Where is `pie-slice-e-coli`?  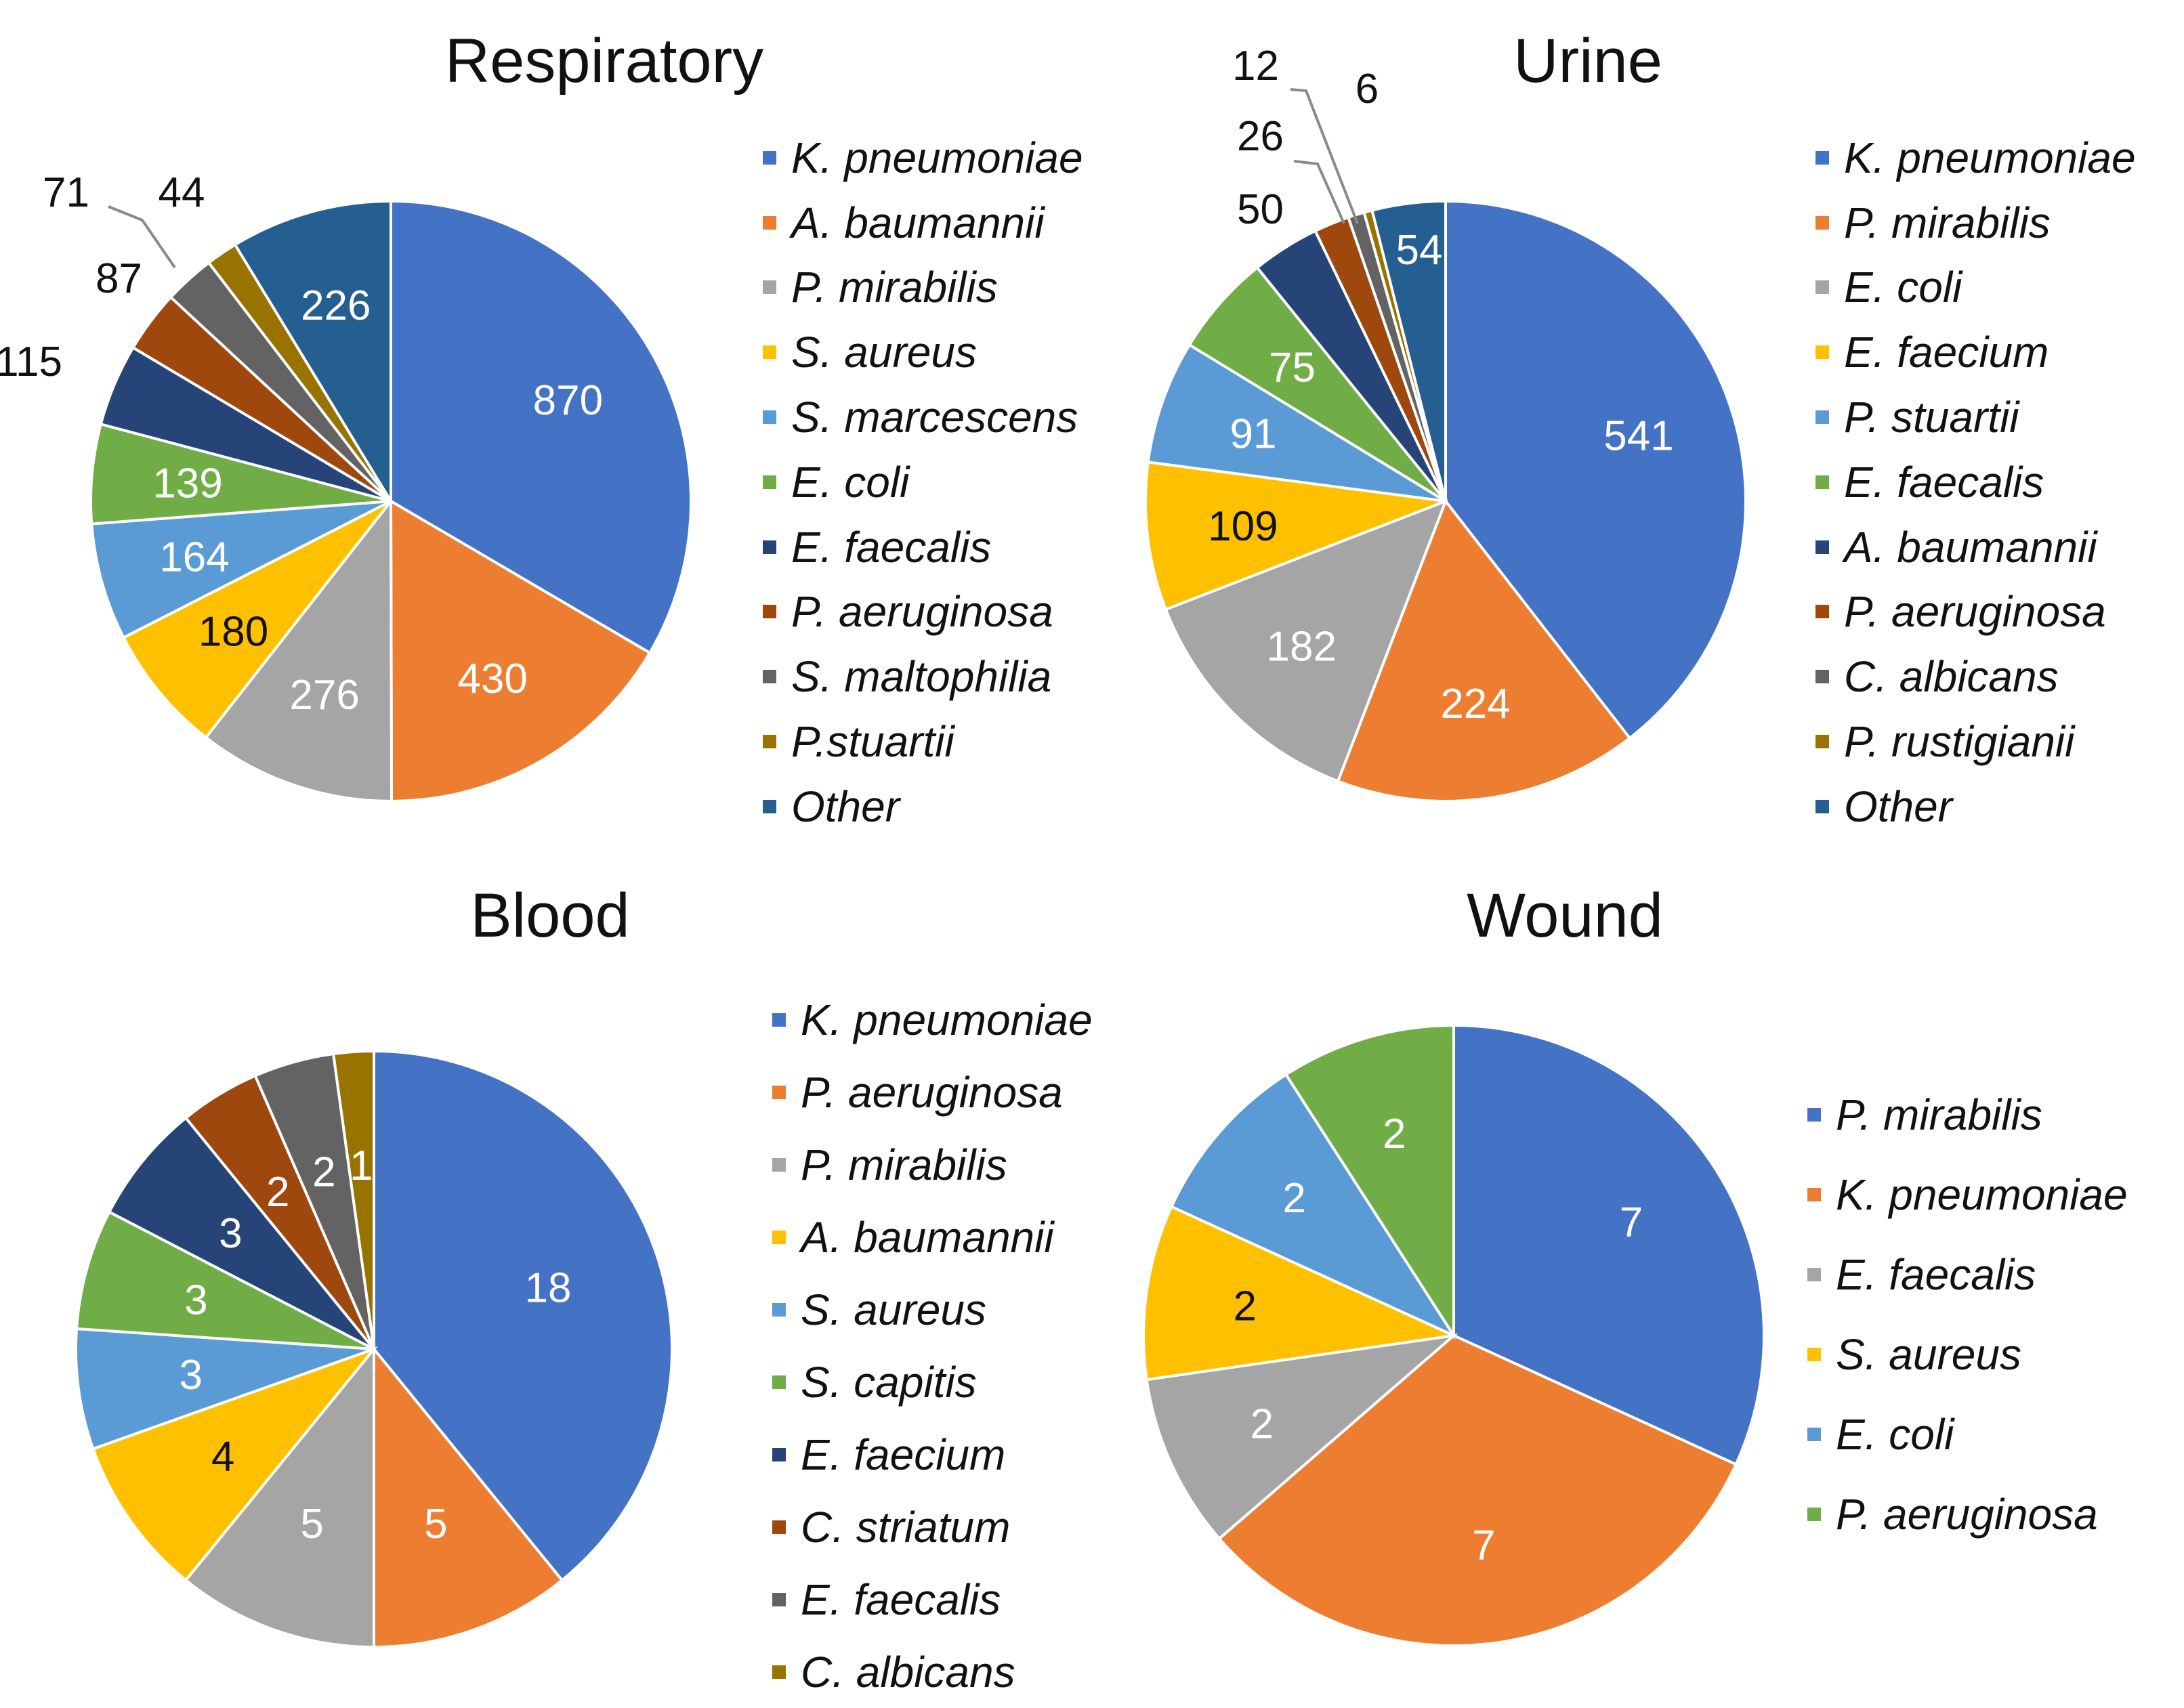 pie-slice-e-coli is located at coordinates (240, 474).